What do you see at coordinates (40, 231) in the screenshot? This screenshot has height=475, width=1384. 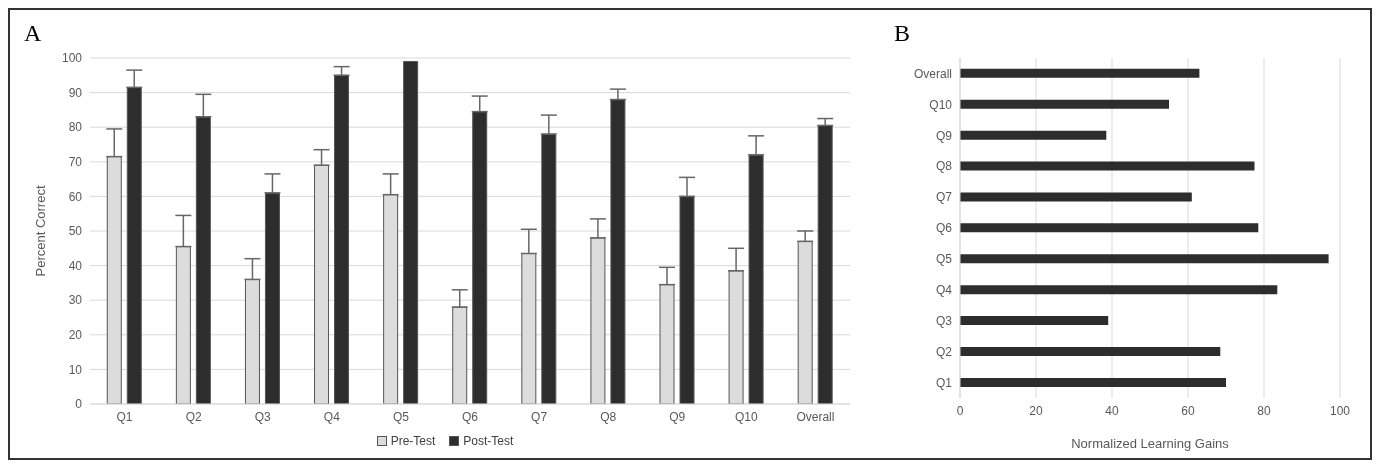 I see `y-axis-title: Percent Correct` at bounding box center [40, 231].